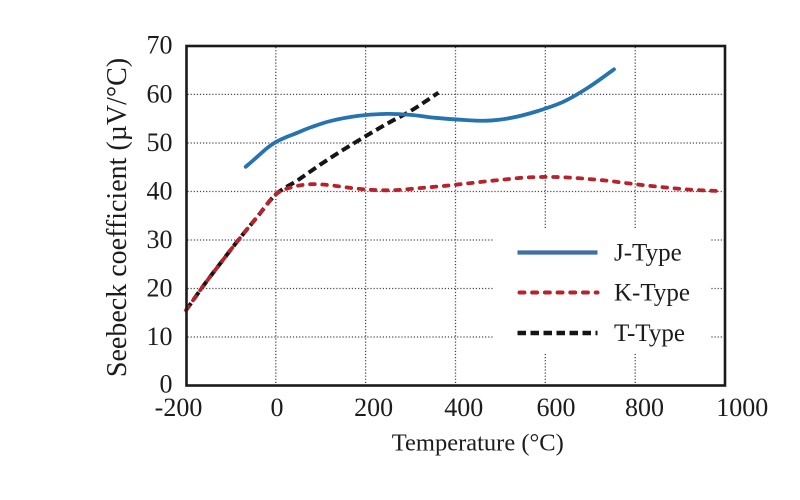 Image resolution: width=800 pixels, height=500 pixels. What do you see at coordinates (478, 443) in the screenshot?
I see `svg-text: Temperature (°C)` at bounding box center [478, 443].